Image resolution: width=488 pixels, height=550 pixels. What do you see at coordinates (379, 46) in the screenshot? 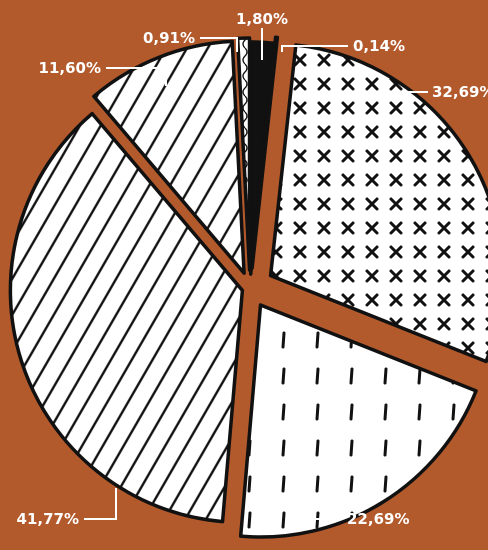
I see `slice-label: 0,14%` at bounding box center [379, 46].